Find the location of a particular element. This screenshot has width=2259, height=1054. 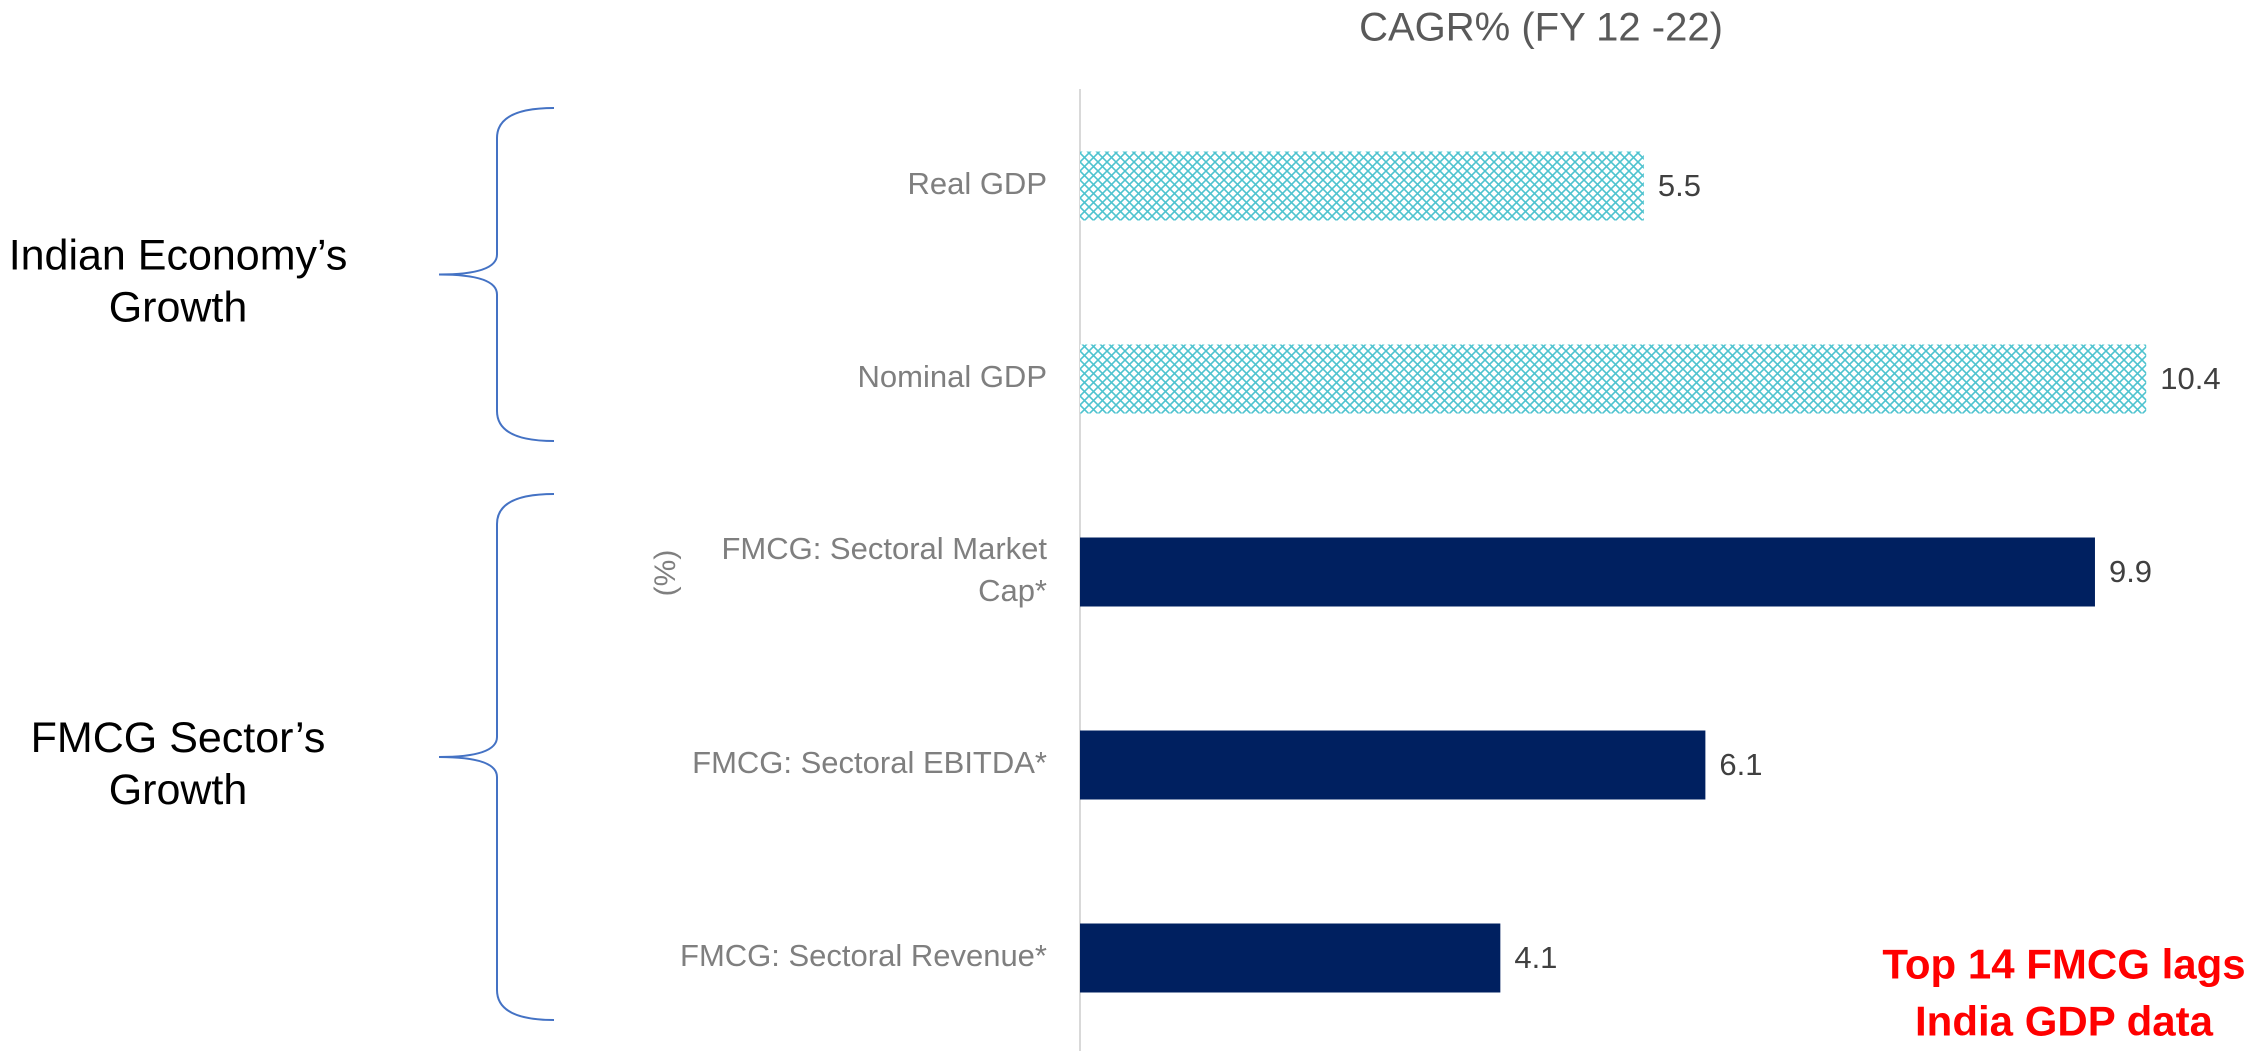

data-label: 6.1 is located at coordinates (1740, 764).